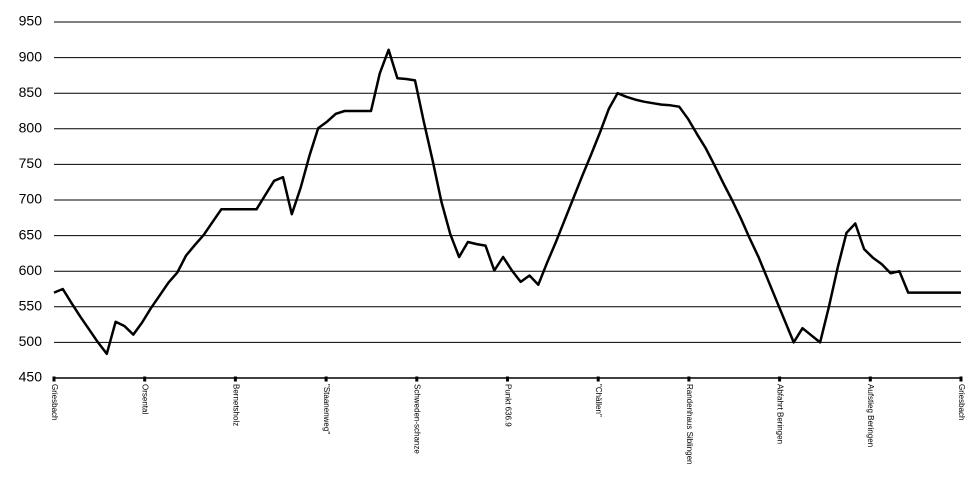 The image size is (980, 482). Describe the element at coordinates (689, 424) in the screenshot. I see `x-tick-label: Randenhaus Siblingen` at that location.